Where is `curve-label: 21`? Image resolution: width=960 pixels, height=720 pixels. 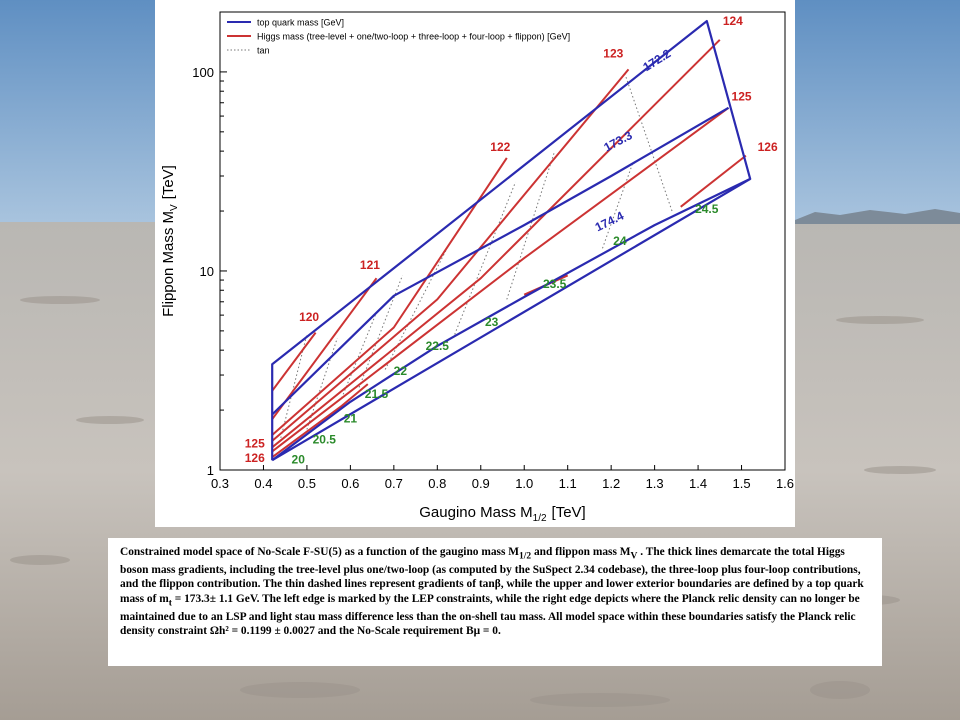 curve-label: 21 is located at coordinates (351, 419).